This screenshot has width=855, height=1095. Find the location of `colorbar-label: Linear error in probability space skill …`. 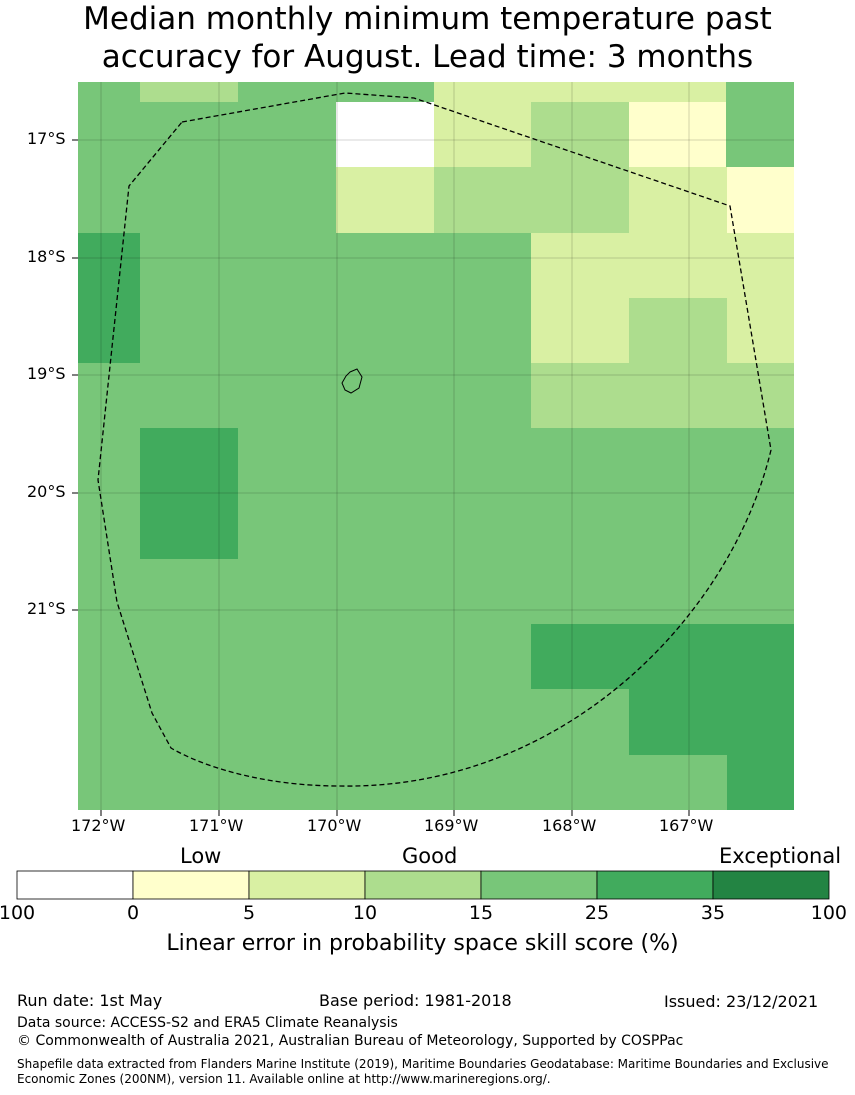

colorbar-label: Linear error in probability space skill … is located at coordinates (422, 943).